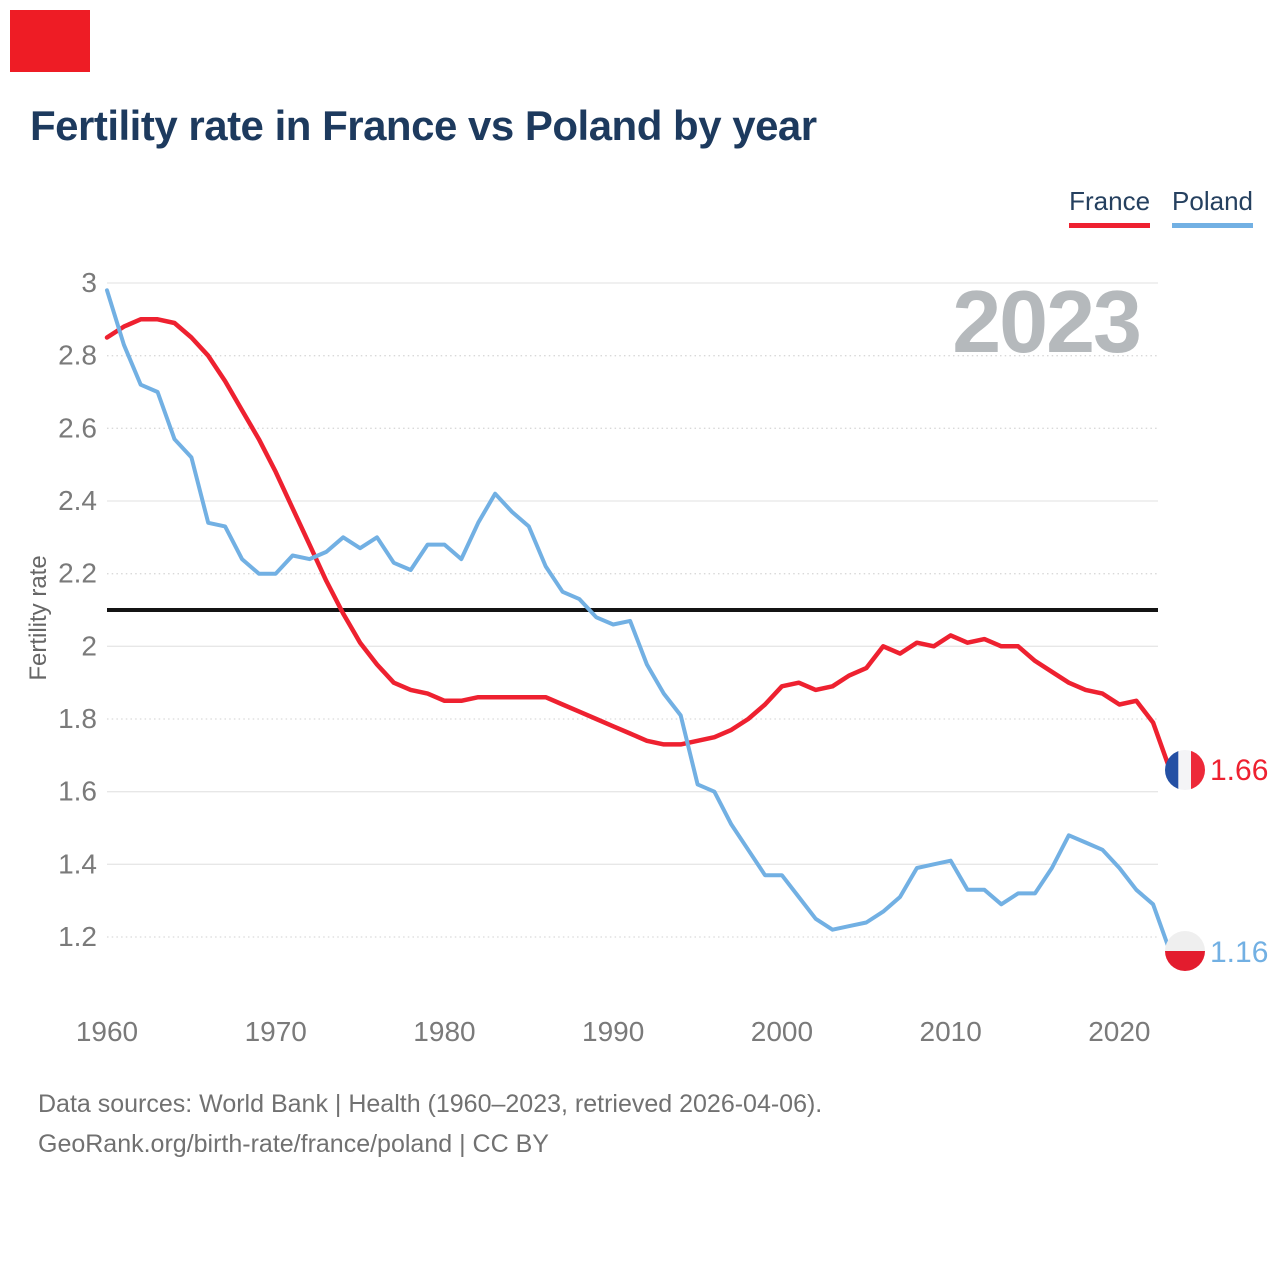  Describe the element at coordinates (276, 1031) in the screenshot. I see `x-tick-label: 1970` at that location.